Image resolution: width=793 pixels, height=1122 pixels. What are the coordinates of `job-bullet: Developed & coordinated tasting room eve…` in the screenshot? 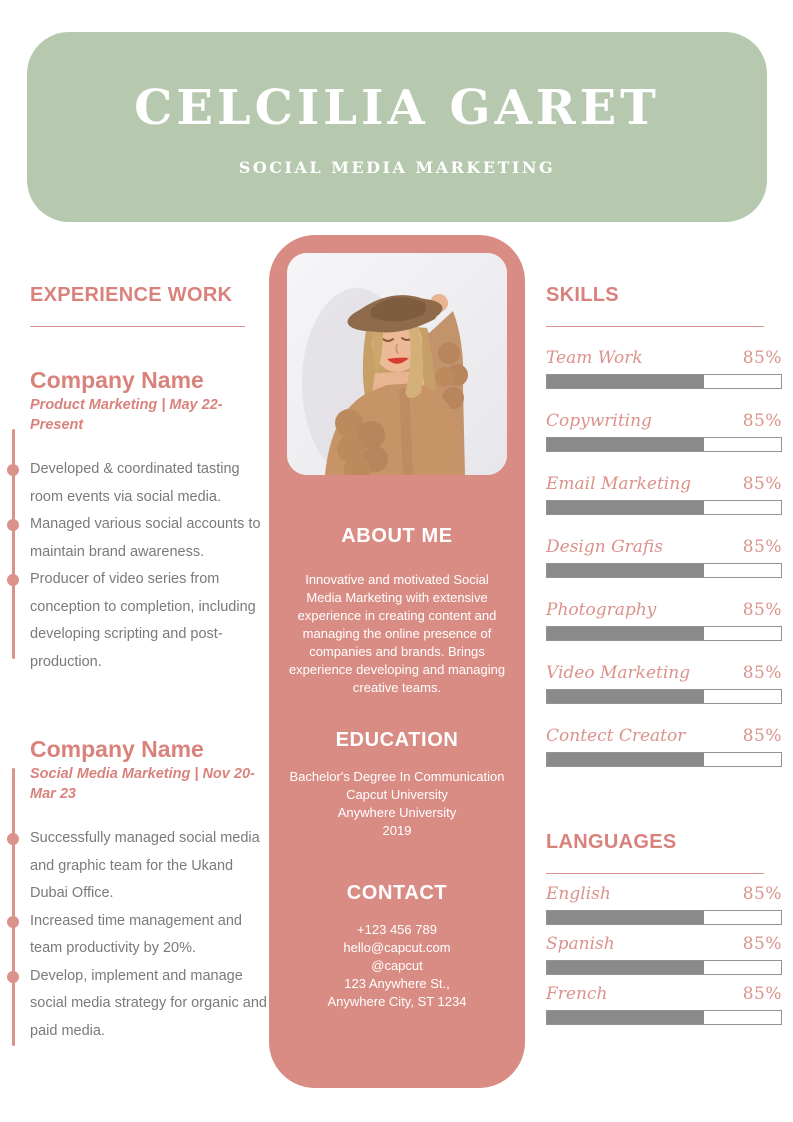 It's located at (137, 483).